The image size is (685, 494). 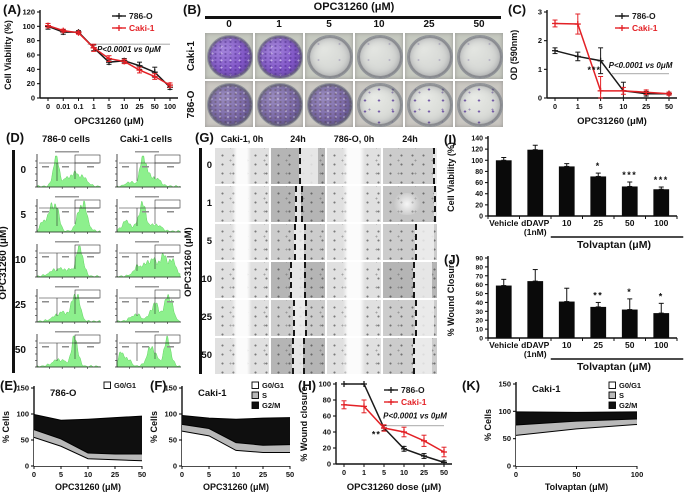 I want to click on y-axis-label: % Cells, so click(x=154, y=427).